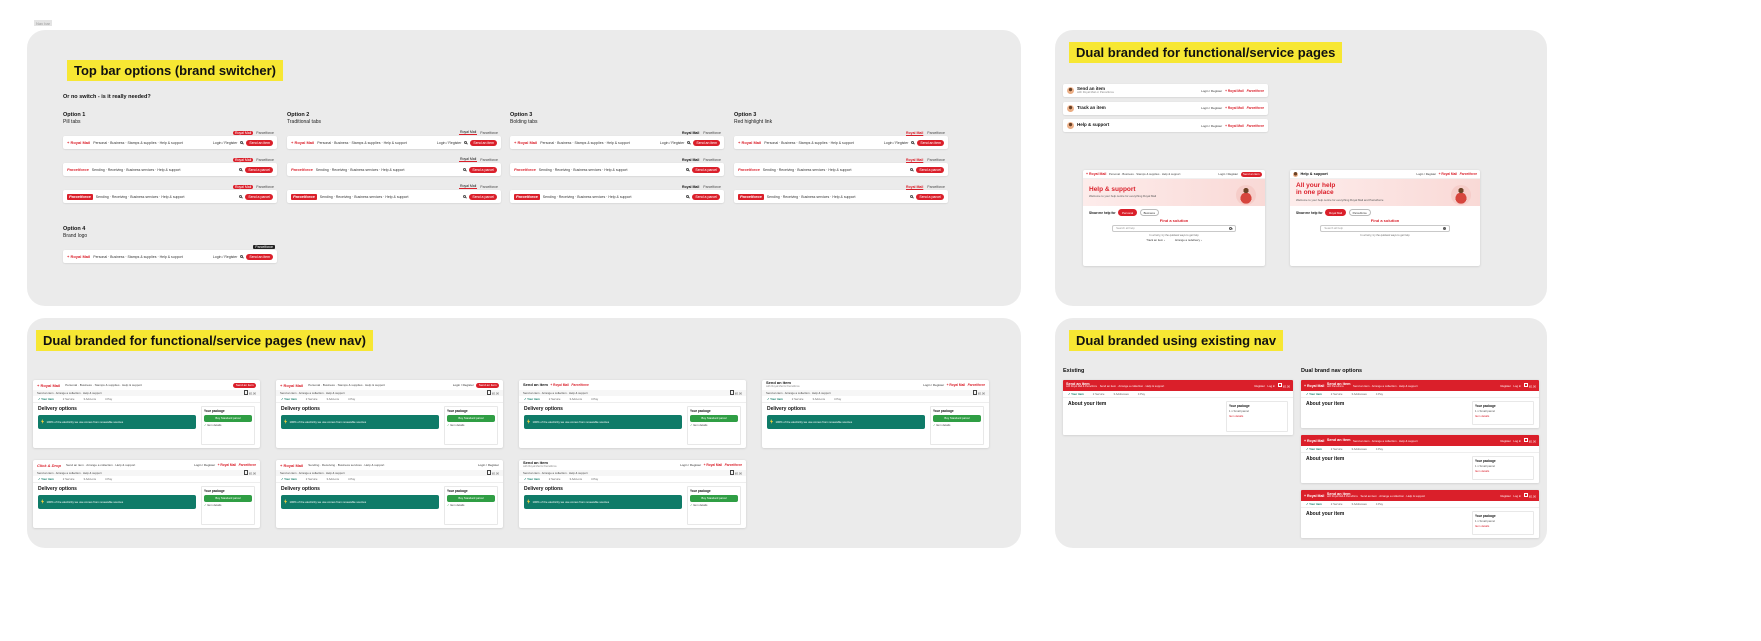  What do you see at coordinates (1121, 394) in the screenshot?
I see `step-addresses: 3 Addresses` at bounding box center [1121, 394].